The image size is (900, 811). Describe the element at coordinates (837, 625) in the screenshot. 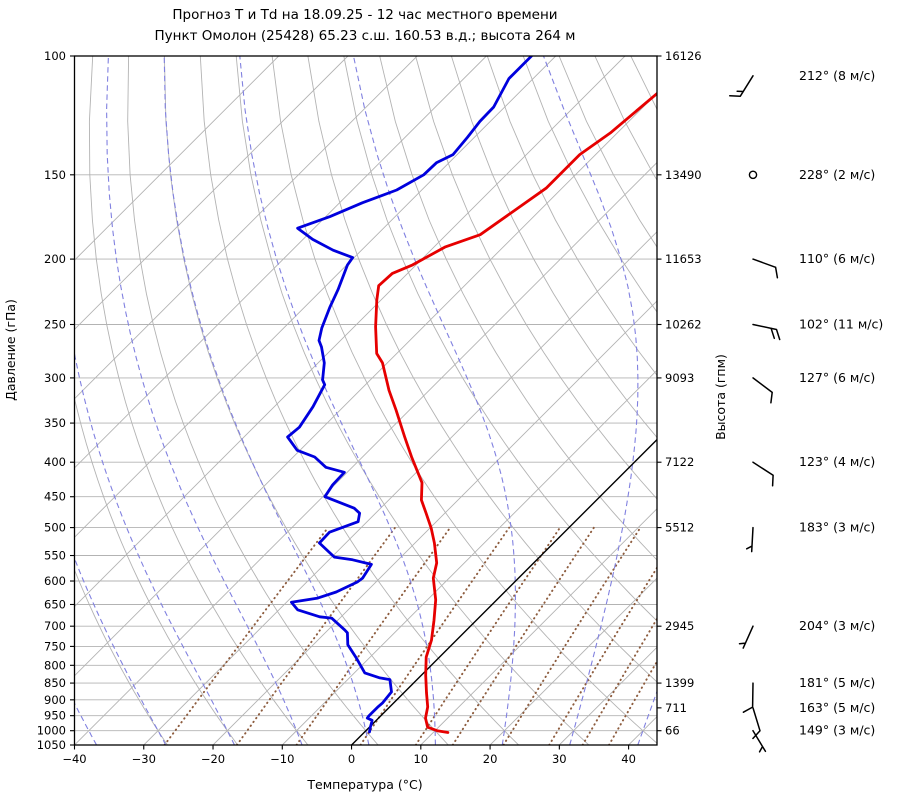

I see `wind-label: 204° (3 м/с)` at that location.